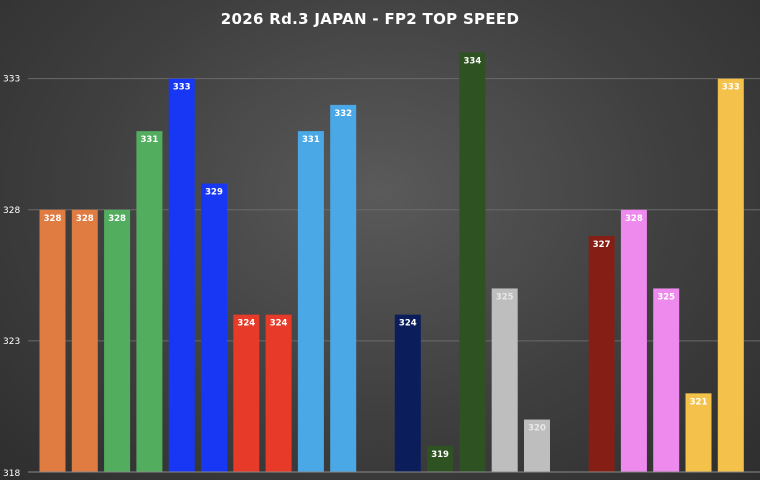 This screenshot has width=760, height=480. I want to click on data-label-21: 321, so click(699, 402).